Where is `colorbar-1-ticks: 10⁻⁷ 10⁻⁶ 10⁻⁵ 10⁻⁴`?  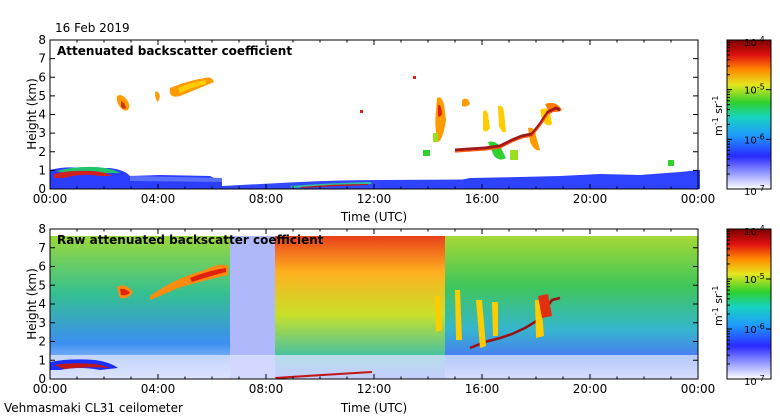
colorbar-1-ticks: 10⁻⁷ 10⁻⁶ 10⁻⁵ 10⁻⁴ is located at coordinates (749, 116).